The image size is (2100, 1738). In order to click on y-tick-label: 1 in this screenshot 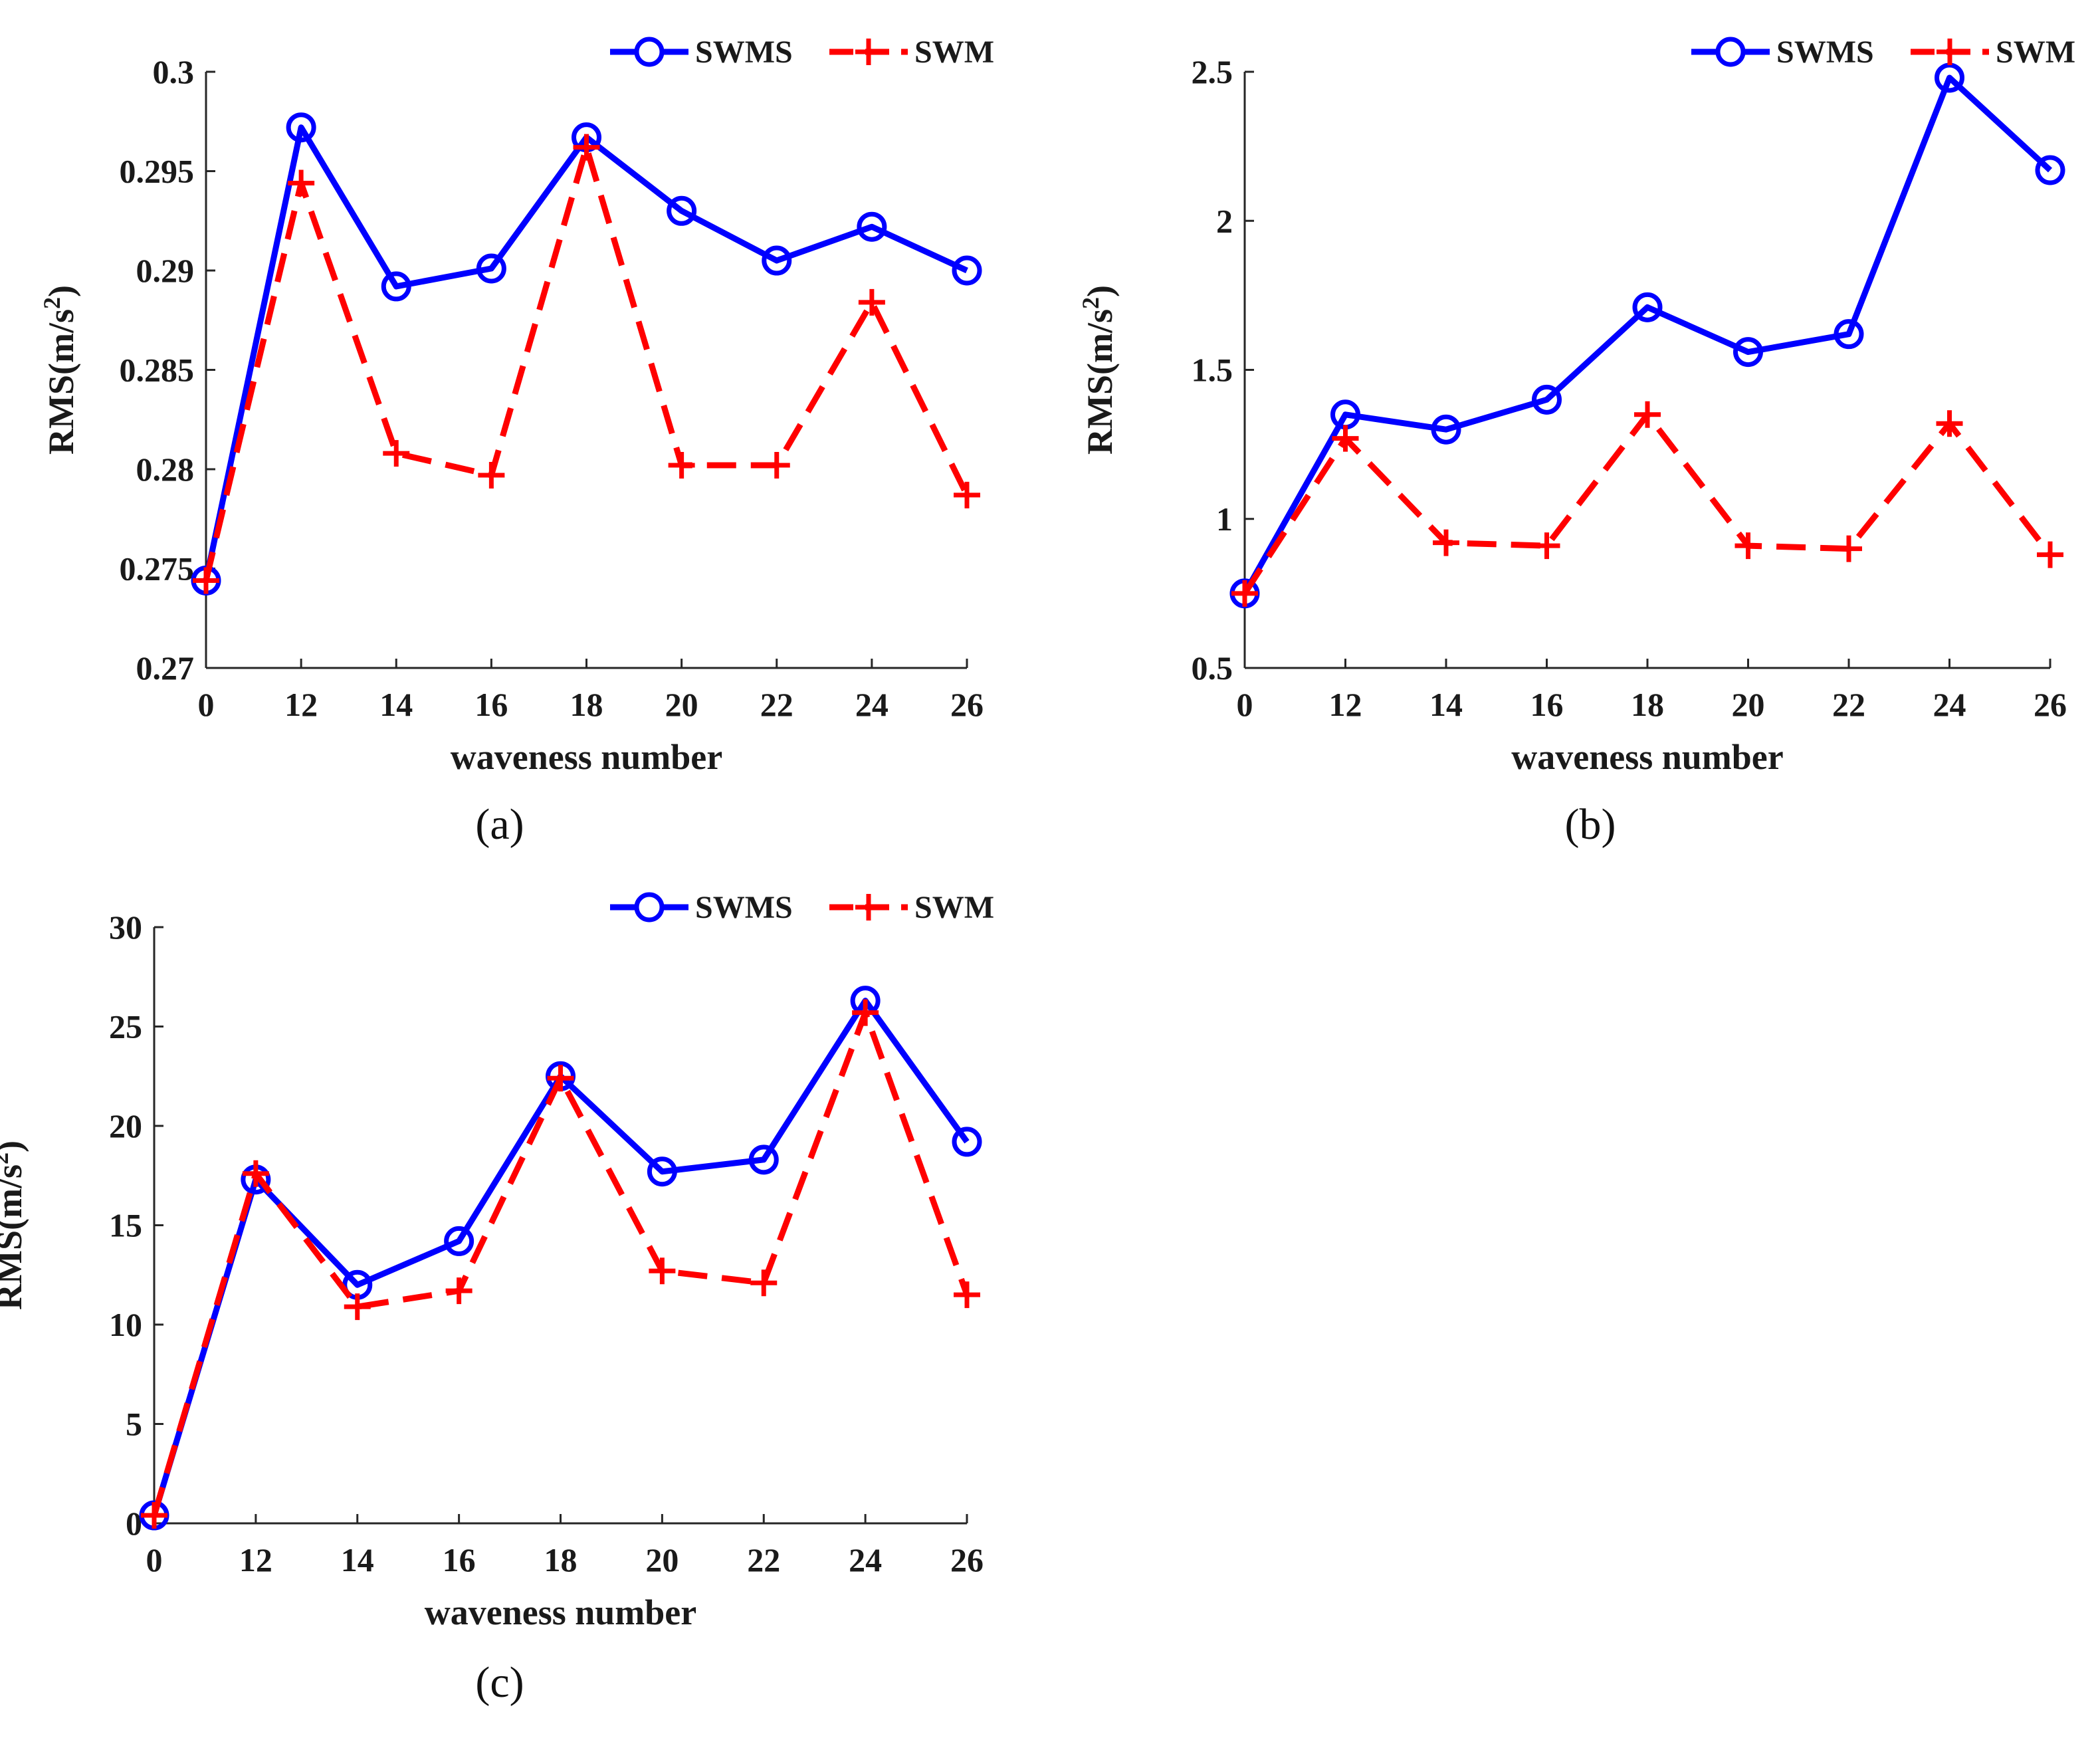, I will do `click(1224, 519)`.